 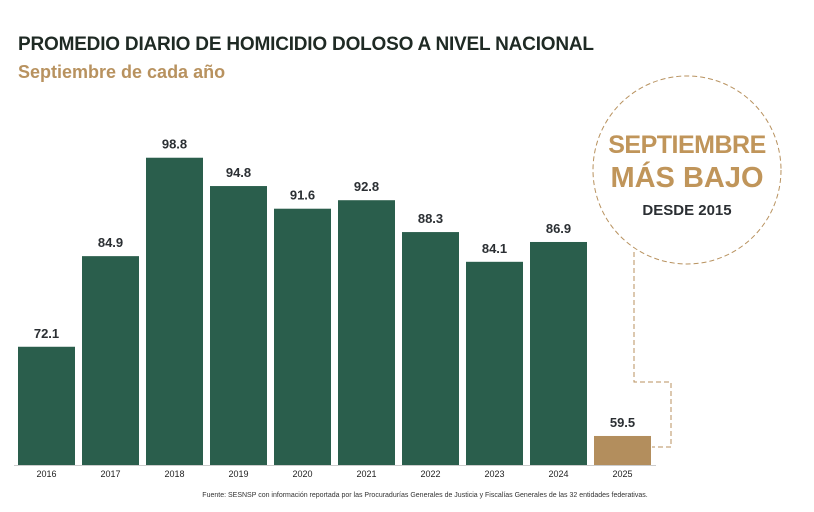 I want to click on bar-2023, so click(x=494, y=363).